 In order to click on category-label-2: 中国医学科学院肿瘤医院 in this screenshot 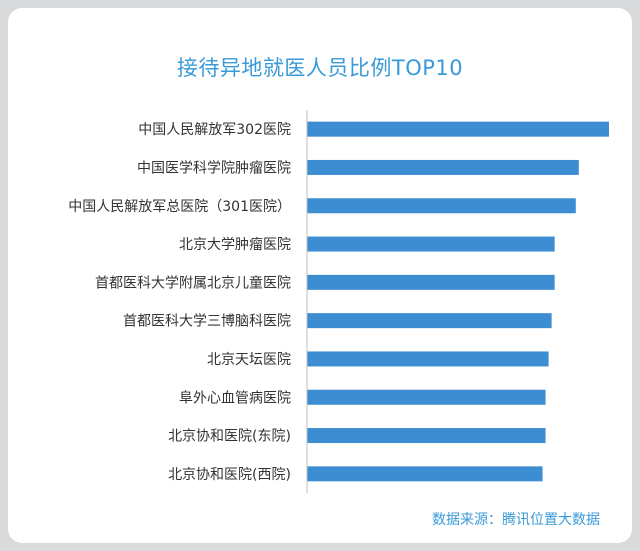, I will do `click(214, 167)`.